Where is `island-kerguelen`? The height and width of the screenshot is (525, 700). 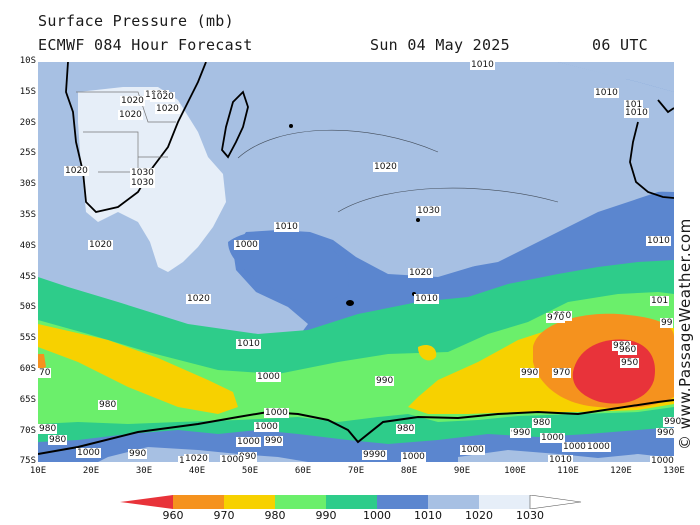
island-kerguelen is located at coordinates (350, 303).